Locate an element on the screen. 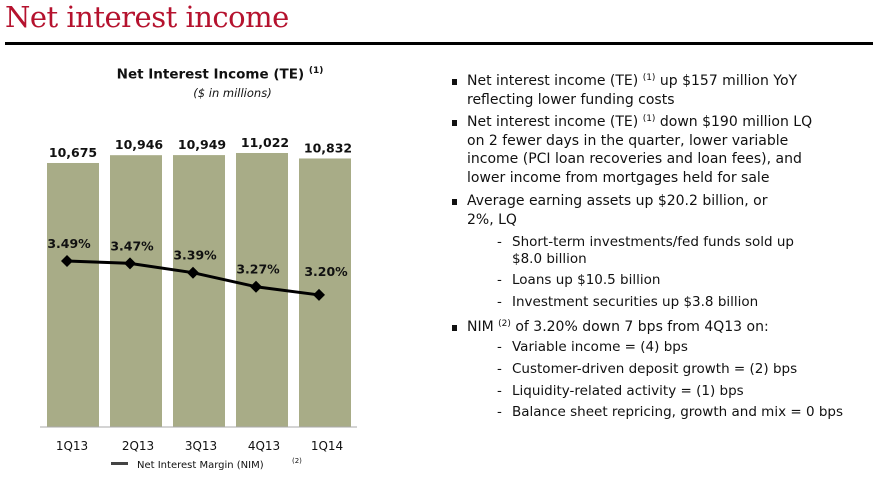 This screenshot has height=486, width=873. sub-bullet-text: Customer-driven deposit growth = (2) bps is located at coordinates (654, 369).